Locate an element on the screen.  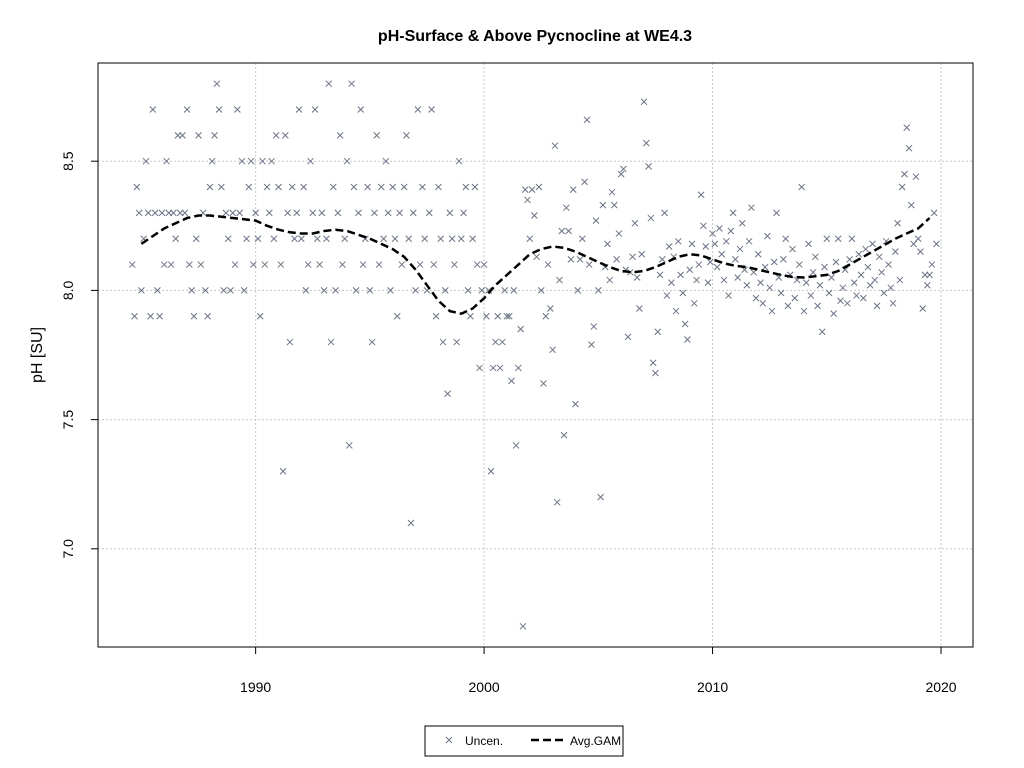
legend-box is located at coordinates (524, 741).